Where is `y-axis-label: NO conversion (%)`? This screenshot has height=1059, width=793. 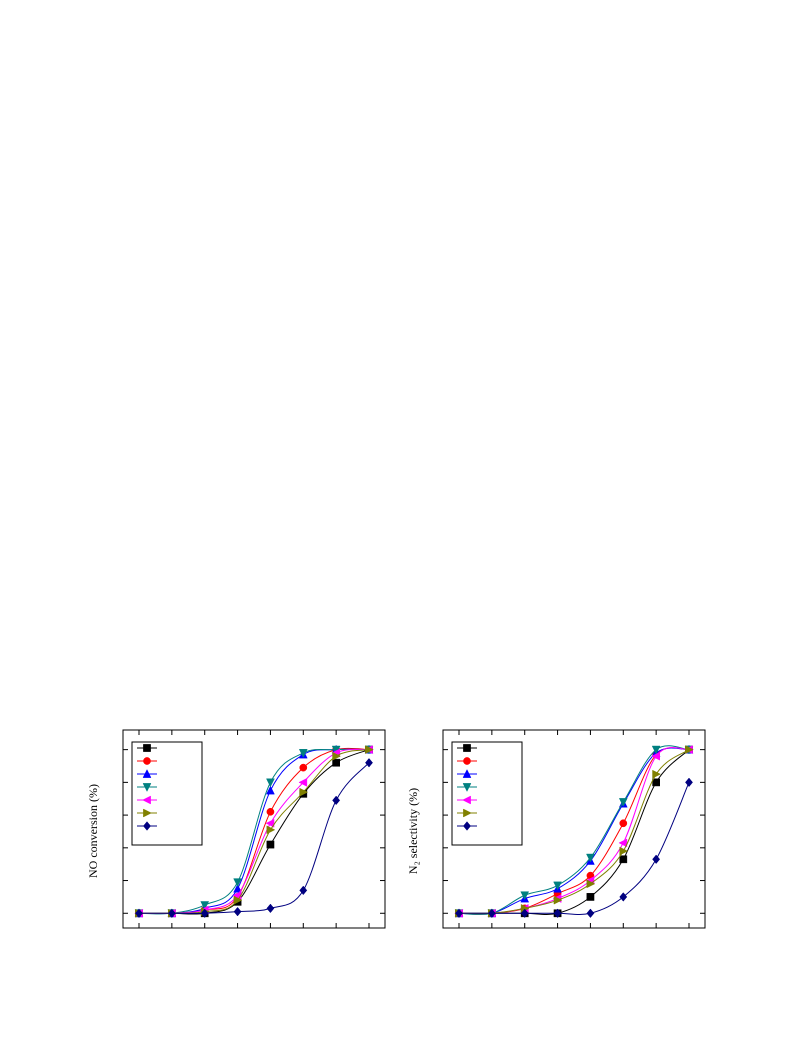 y-axis-label: NO conversion (%) is located at coordinates (93, 831).